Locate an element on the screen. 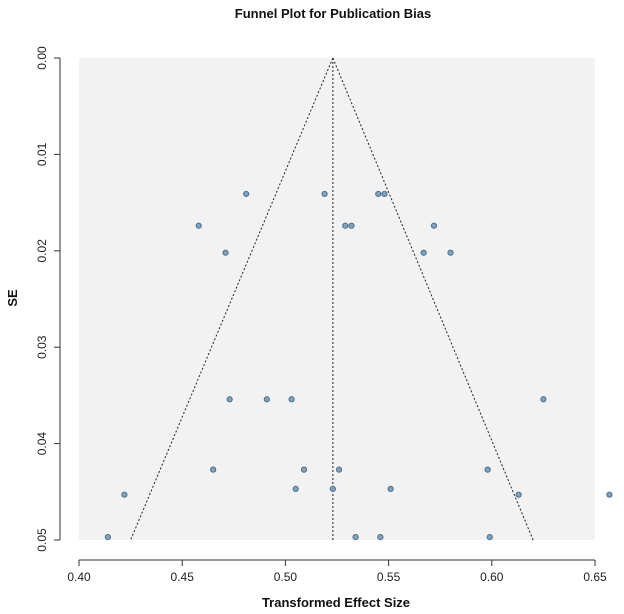  y-tick-label: 0.01 is located at coordinates (42, 154).